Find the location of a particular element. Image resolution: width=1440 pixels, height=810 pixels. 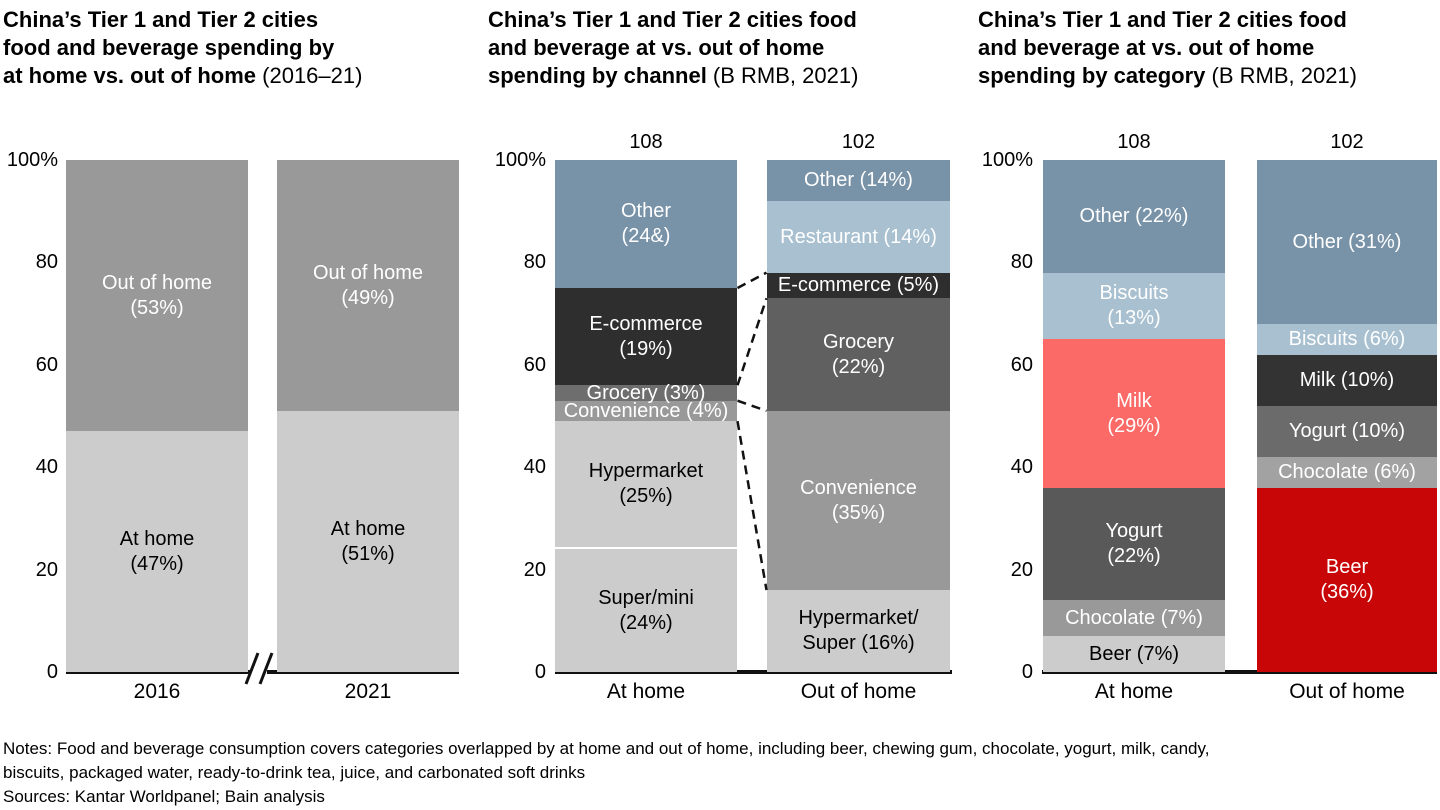

segment-label: Out of home (49%) is located at coordinates (368, 285).